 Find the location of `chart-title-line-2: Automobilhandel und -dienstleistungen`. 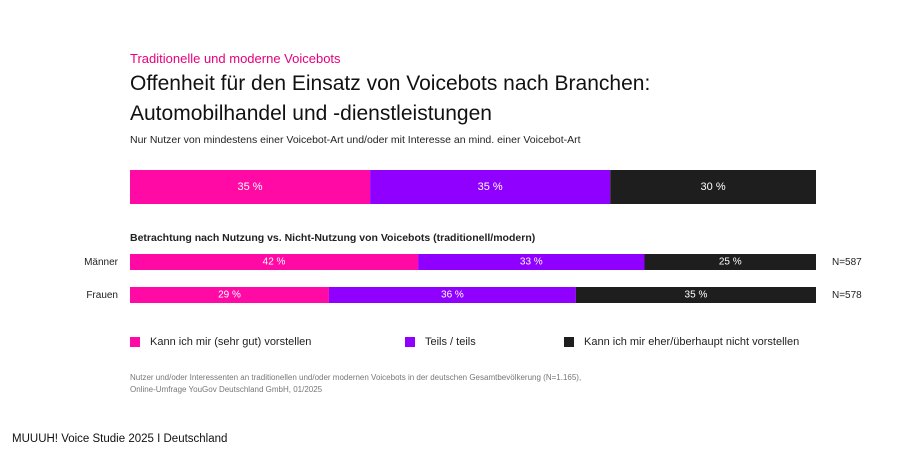

chart-title-line-2: Automobilhandel und -dienstleistungen is located at coordinates (311, 113).